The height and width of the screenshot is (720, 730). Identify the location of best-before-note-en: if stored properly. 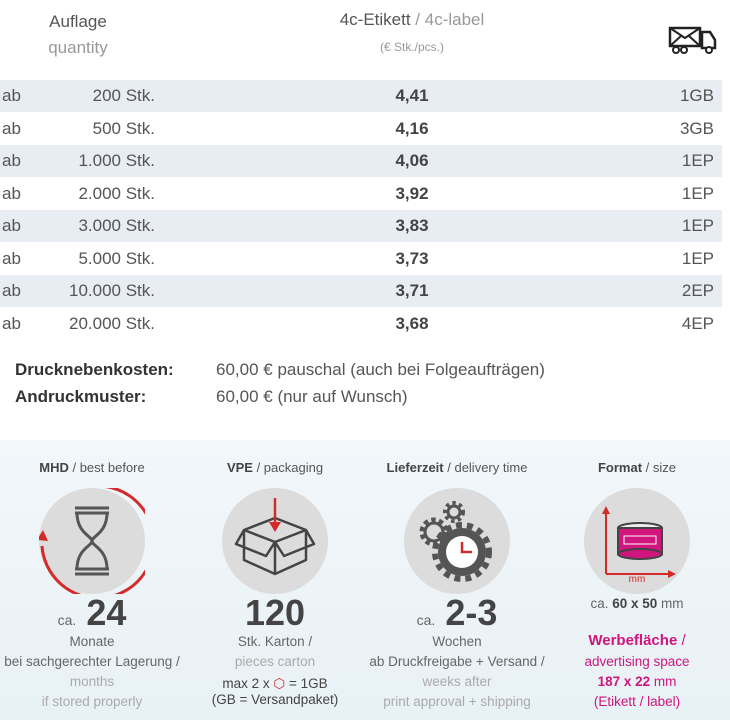
(92, 701).